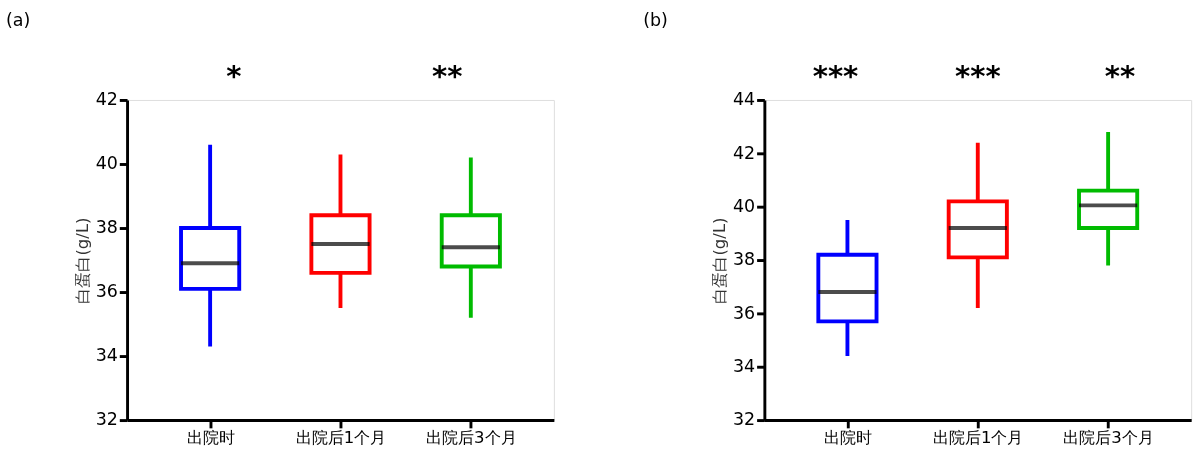 The height and width of the screenshot is (464, 1197). Describe the element at coordinates (18, 20) in the screenshot. I see `chart-title: (a)` at that location.